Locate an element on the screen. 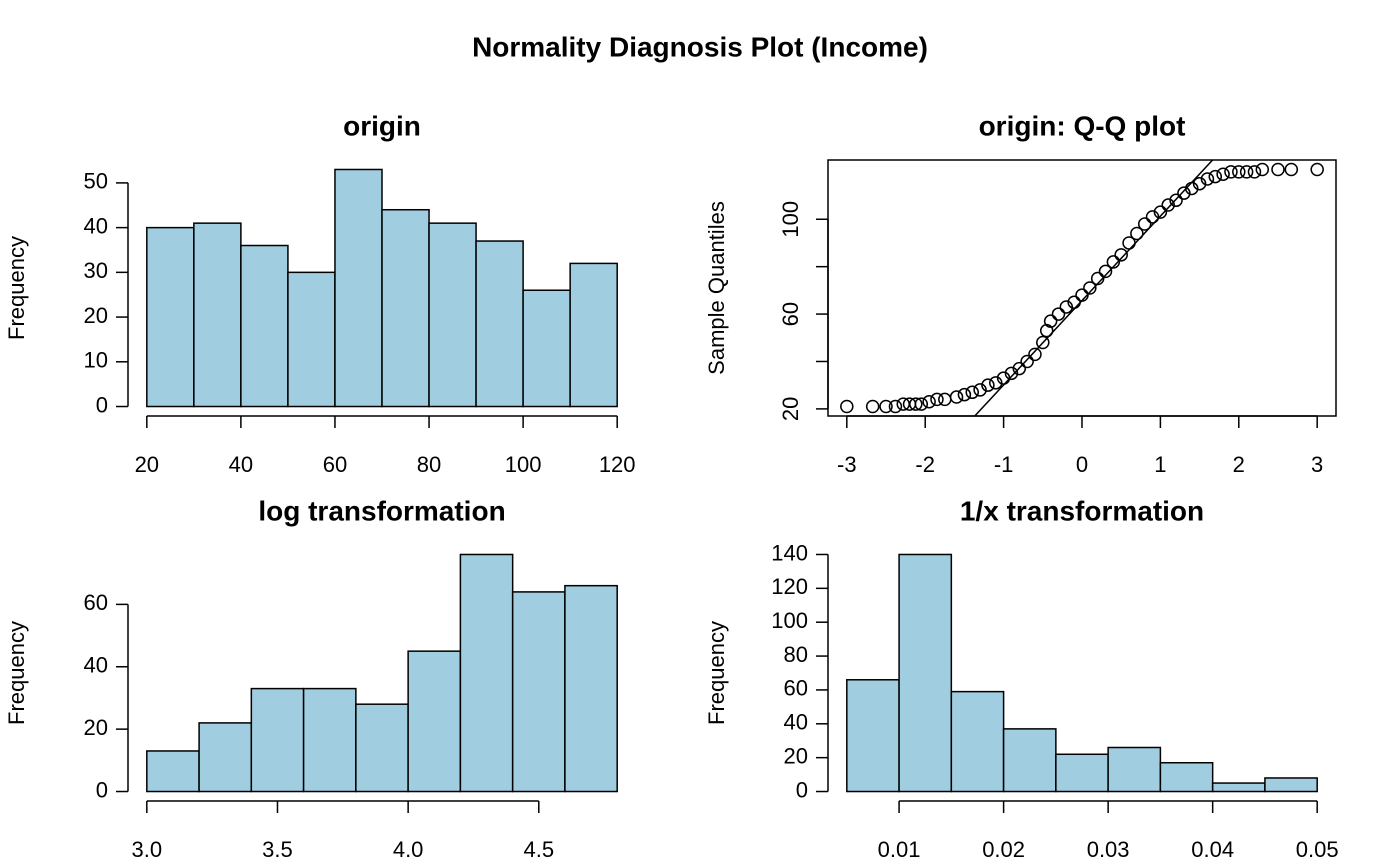  x-tick-label: 0 is located at coordinates (1082, 464).